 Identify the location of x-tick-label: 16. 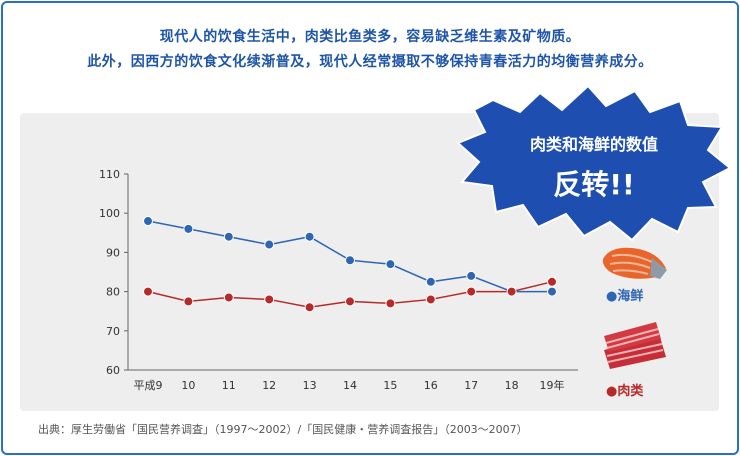
(431, 385).